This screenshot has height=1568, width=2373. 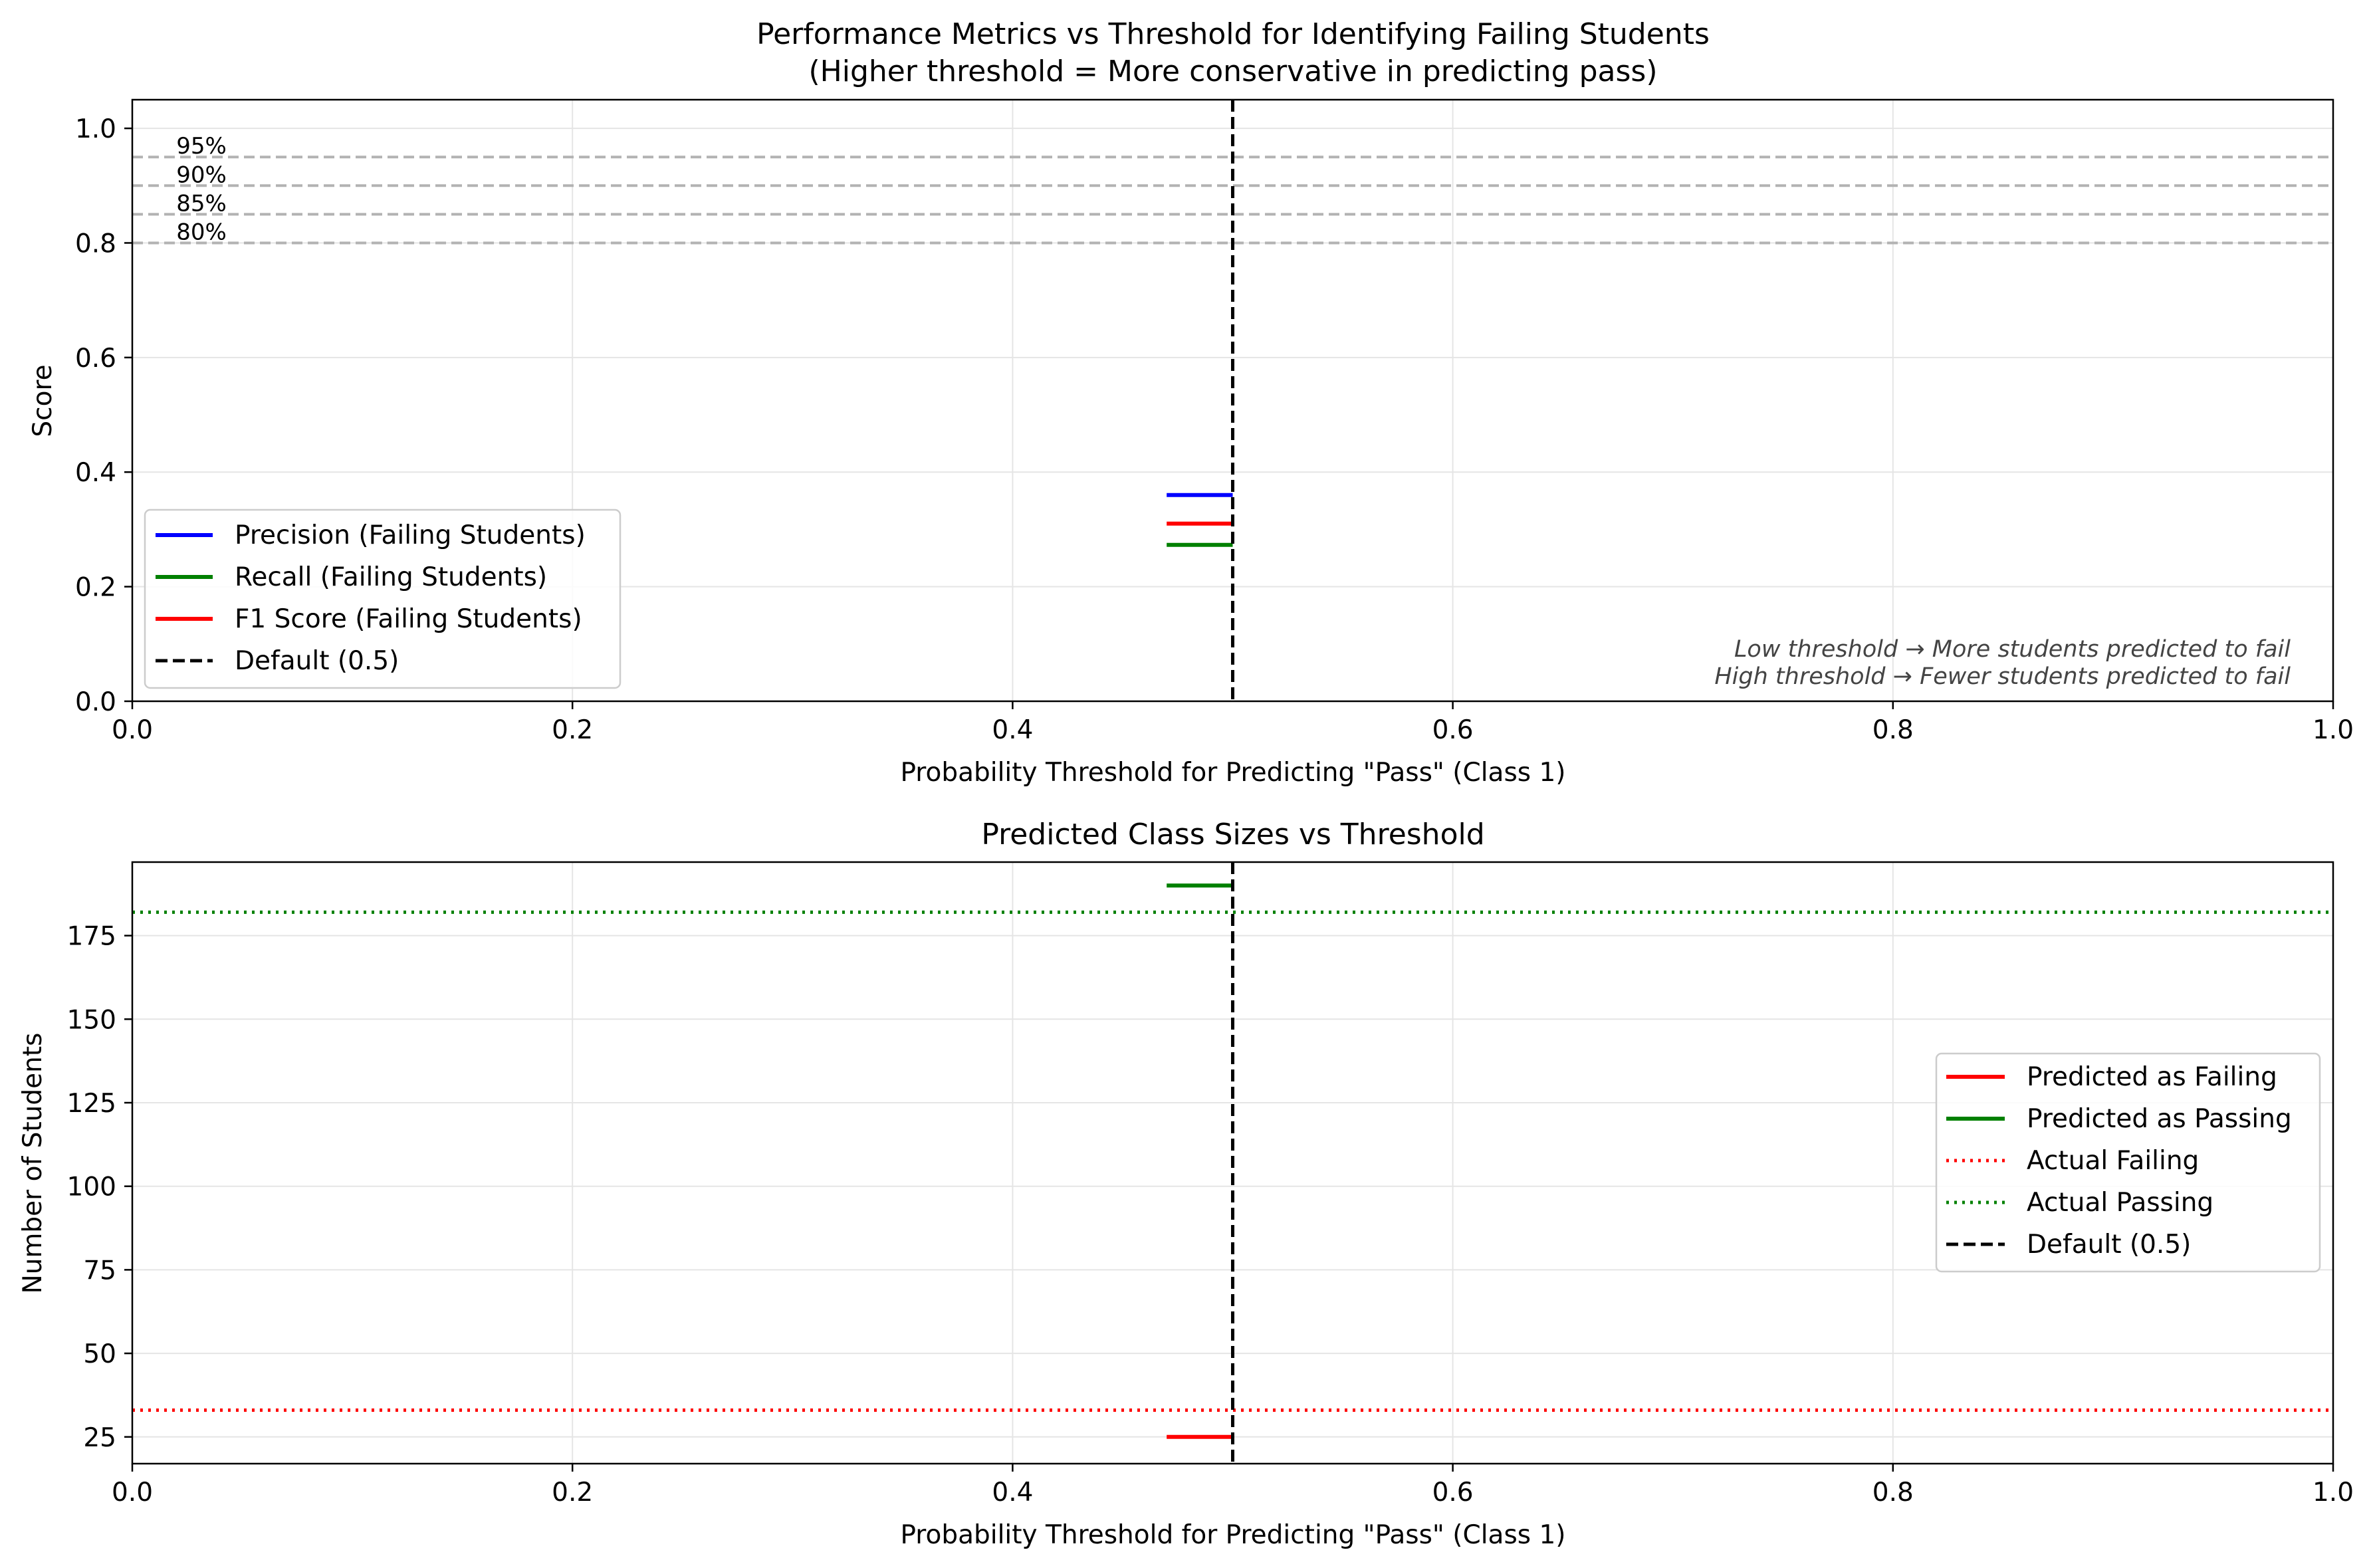 I want to click on legend-label-recall: Recall (Failing Students), so click(x=391, y=577).